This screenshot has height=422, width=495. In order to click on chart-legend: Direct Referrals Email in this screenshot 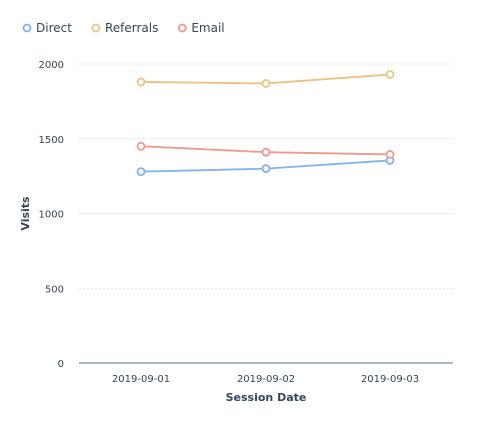, I will do `click(123, 28)`.